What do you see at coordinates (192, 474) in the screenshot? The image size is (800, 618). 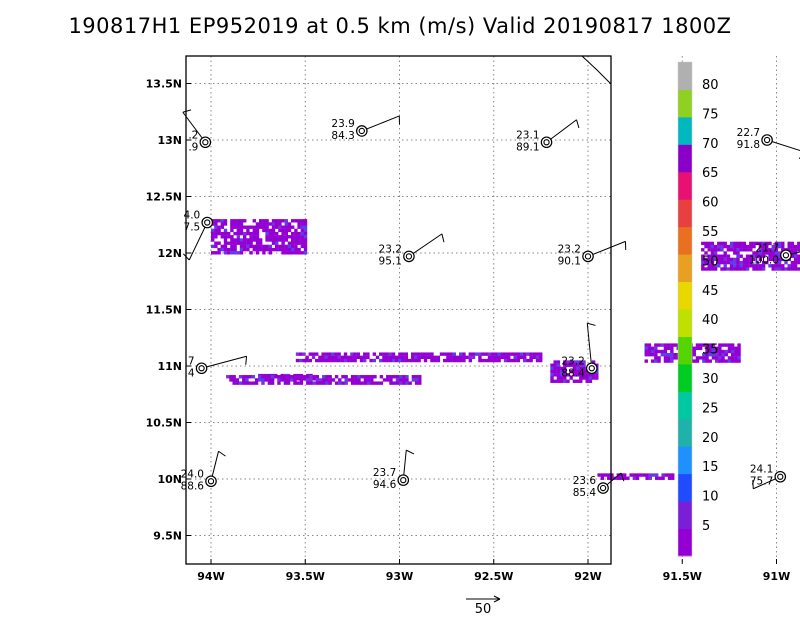 I see `station-temp: 24.0` at bounding box center [192, 474].